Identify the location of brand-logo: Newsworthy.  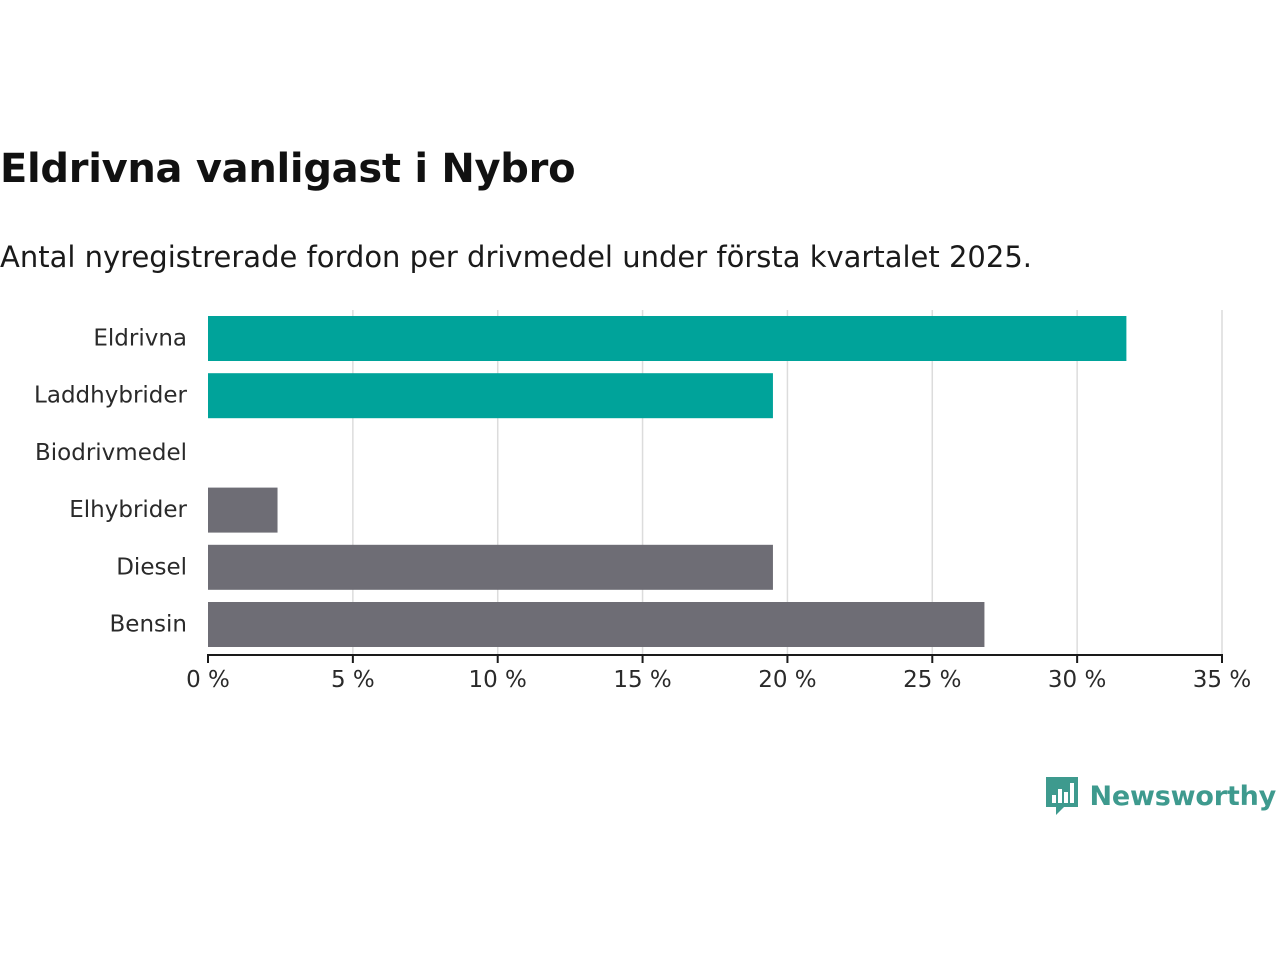
(1160, 796).